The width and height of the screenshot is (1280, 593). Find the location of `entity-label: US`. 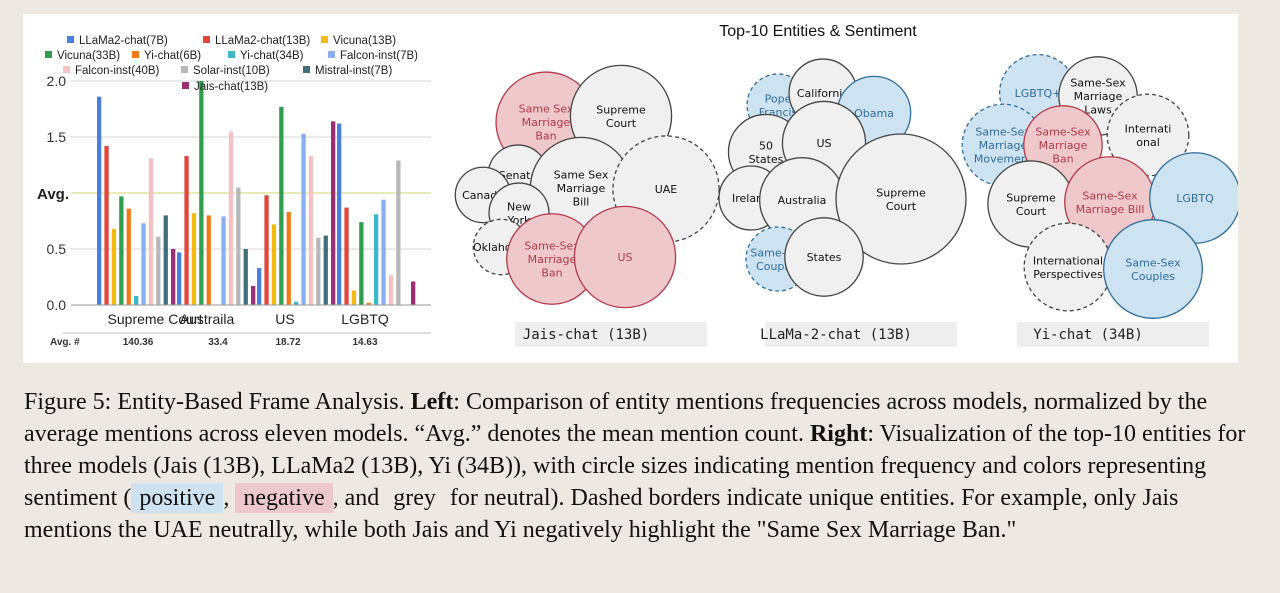

entity-label: US is located at coordinates (823, 143).